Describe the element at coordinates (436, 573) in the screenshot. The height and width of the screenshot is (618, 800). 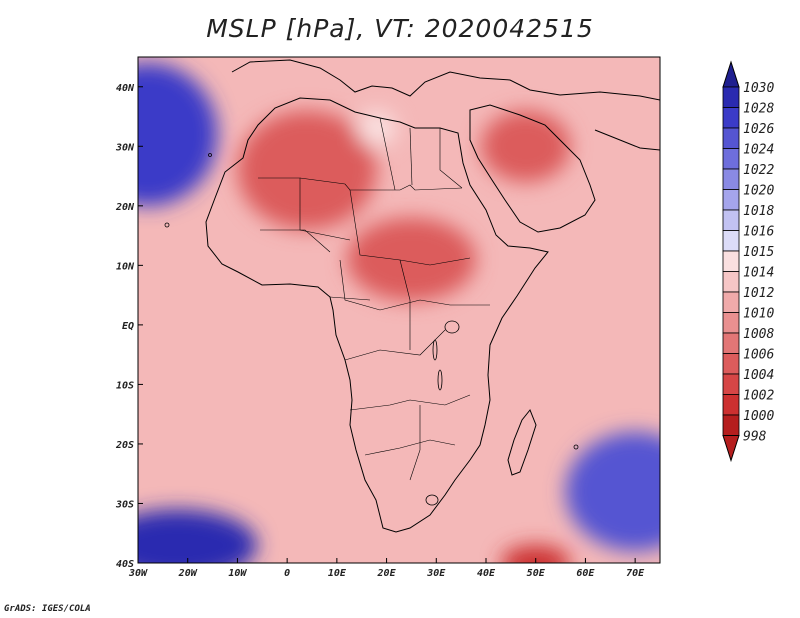
I see `lon-tick-label: 30E` at that location.